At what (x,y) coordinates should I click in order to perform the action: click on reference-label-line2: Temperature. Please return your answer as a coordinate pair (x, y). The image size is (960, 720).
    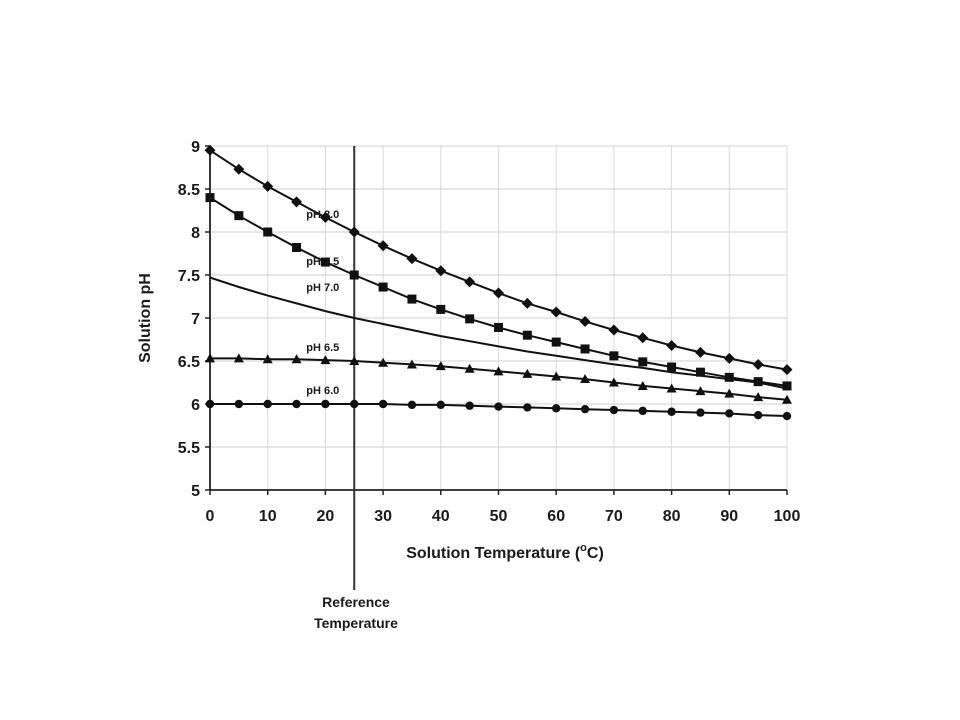
    Looking at the image, I should click on (356, 623).